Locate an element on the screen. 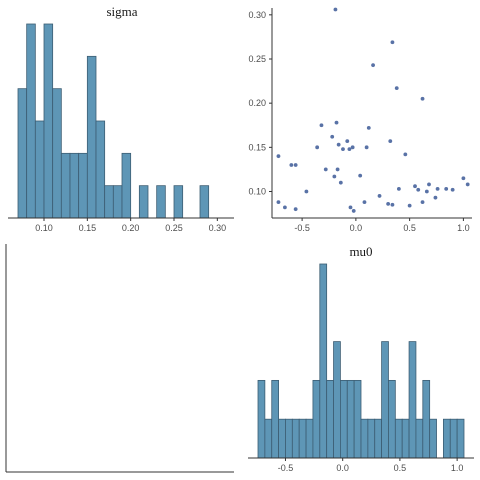 The image size is (480, 480). mu0-histogram-x-tick-label: 0.0 is located at coordinates (342, 468).